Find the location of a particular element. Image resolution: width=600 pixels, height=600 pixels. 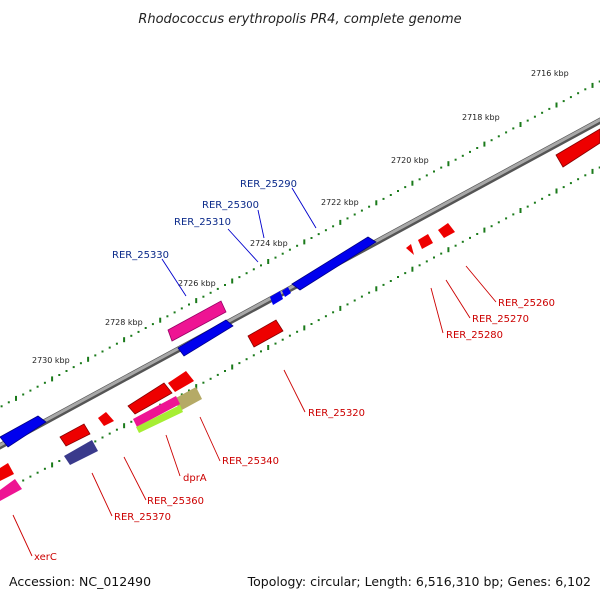

ruler-label-2722: 2722 kbp is located at coordinates (340, 202).